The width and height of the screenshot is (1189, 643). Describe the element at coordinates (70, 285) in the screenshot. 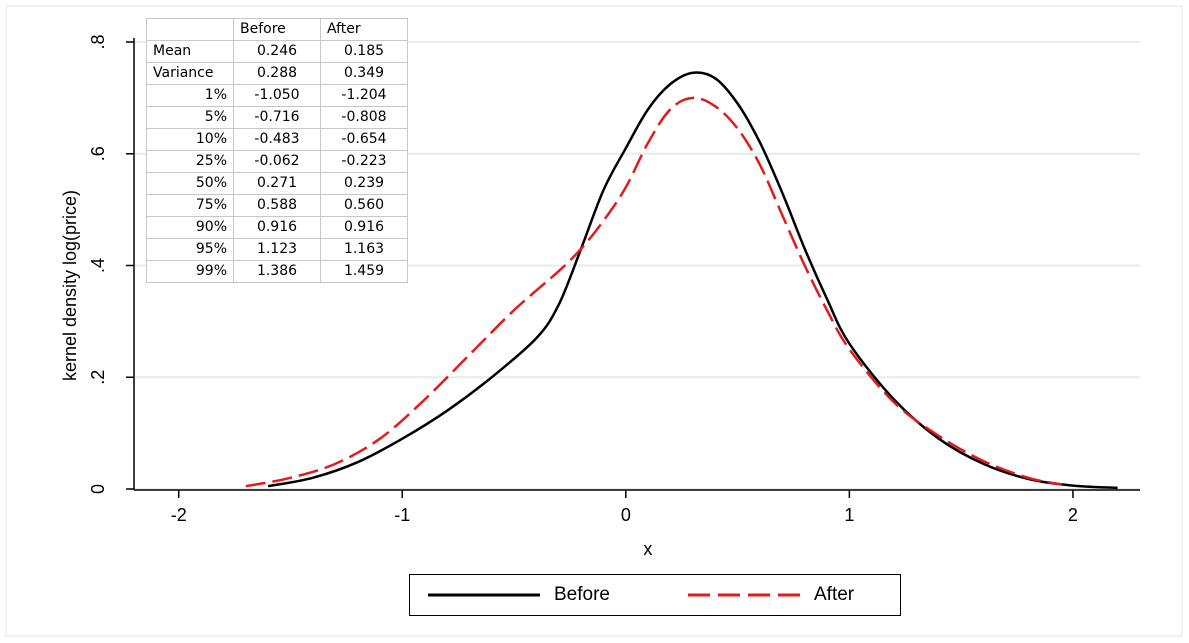

I see `y-axis-title: kernel density log(price)` at that location.